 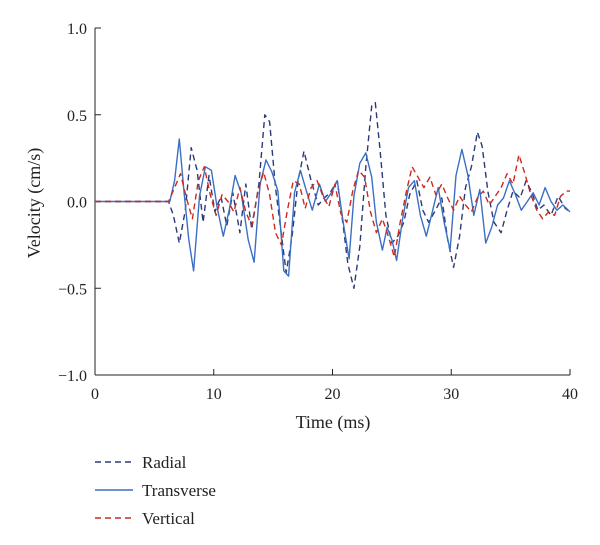 I want to click on legend-label-radial: Radial, so click(x=164, y=462).